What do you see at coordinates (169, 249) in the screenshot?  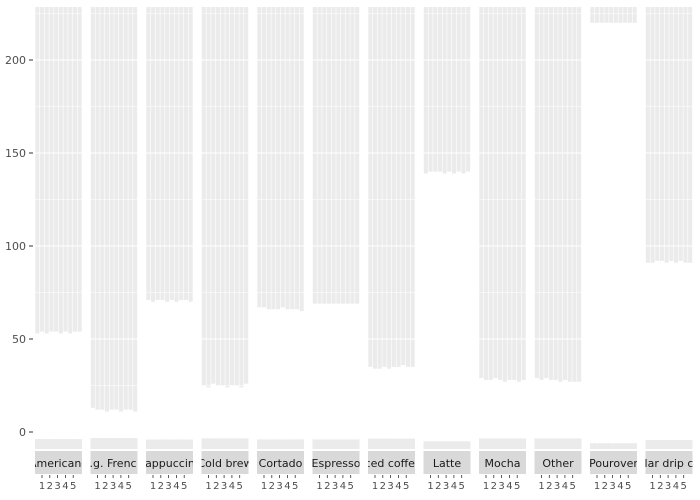 I see `facet-panel: Cappuccino 1 2 3 4 5` at bounding box center [169, 249].